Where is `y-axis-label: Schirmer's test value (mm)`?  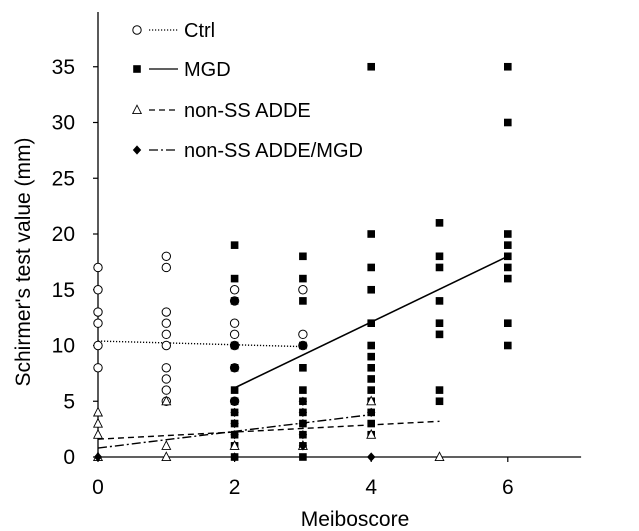 y-axis-label: Schirmer's test value (mm) is located at coordinates (23, 261).